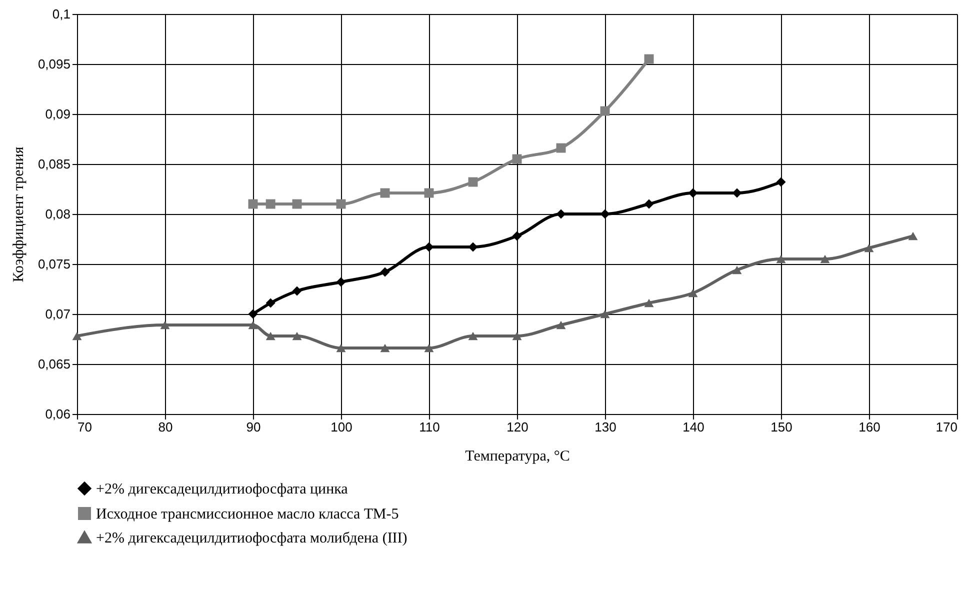 This screenshot has width=974, height=610. Describe the element at coordinates (165, 427) in the screenshot. I see `x-tick-label: 80` at that location.